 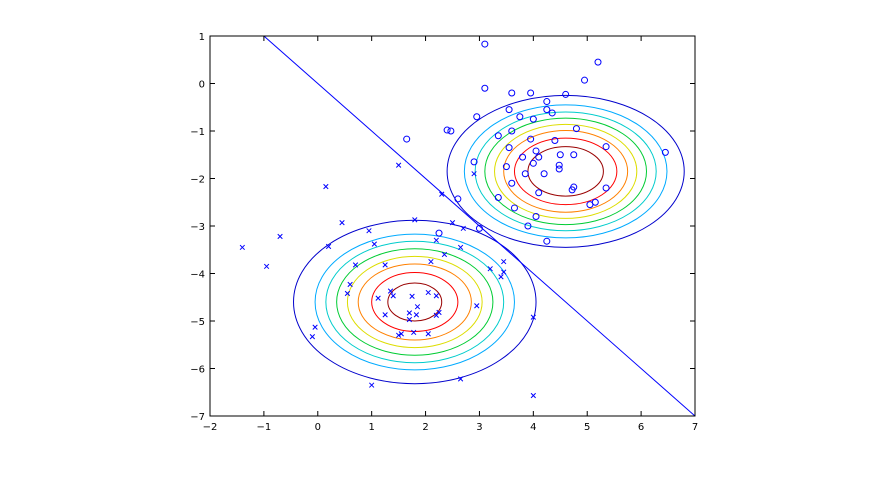 I want to click on y-tick-label: −4, so click(x=197, y=275).